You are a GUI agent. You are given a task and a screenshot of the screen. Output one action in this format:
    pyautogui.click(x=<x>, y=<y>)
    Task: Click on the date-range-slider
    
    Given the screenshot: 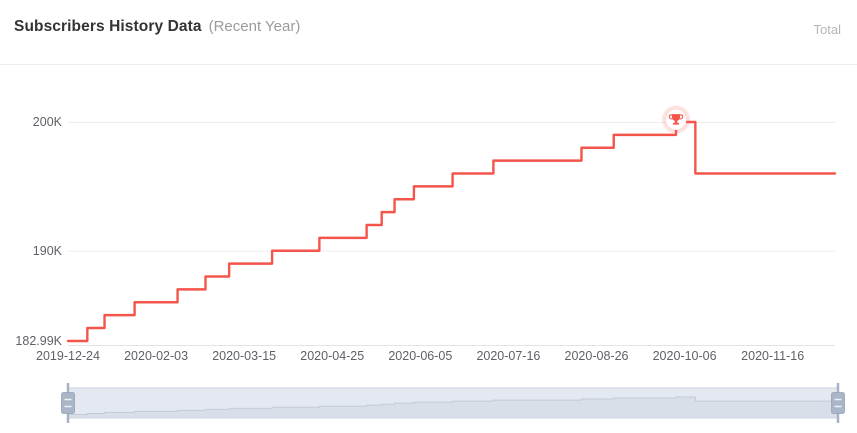 What is the action you would take?
    pyautogui.click(x=453, y=403)
    